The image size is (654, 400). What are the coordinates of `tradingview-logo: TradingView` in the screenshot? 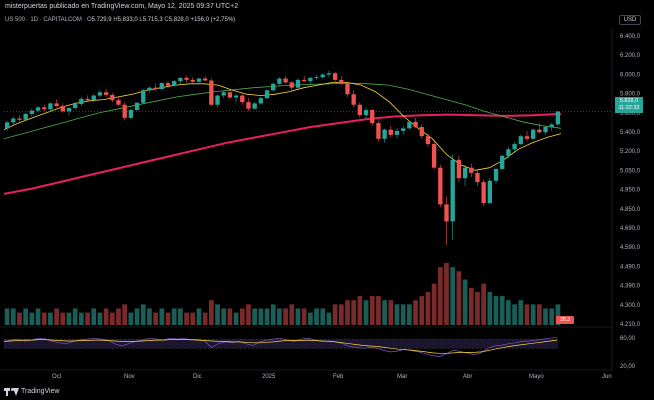 It's located at (32, 391).